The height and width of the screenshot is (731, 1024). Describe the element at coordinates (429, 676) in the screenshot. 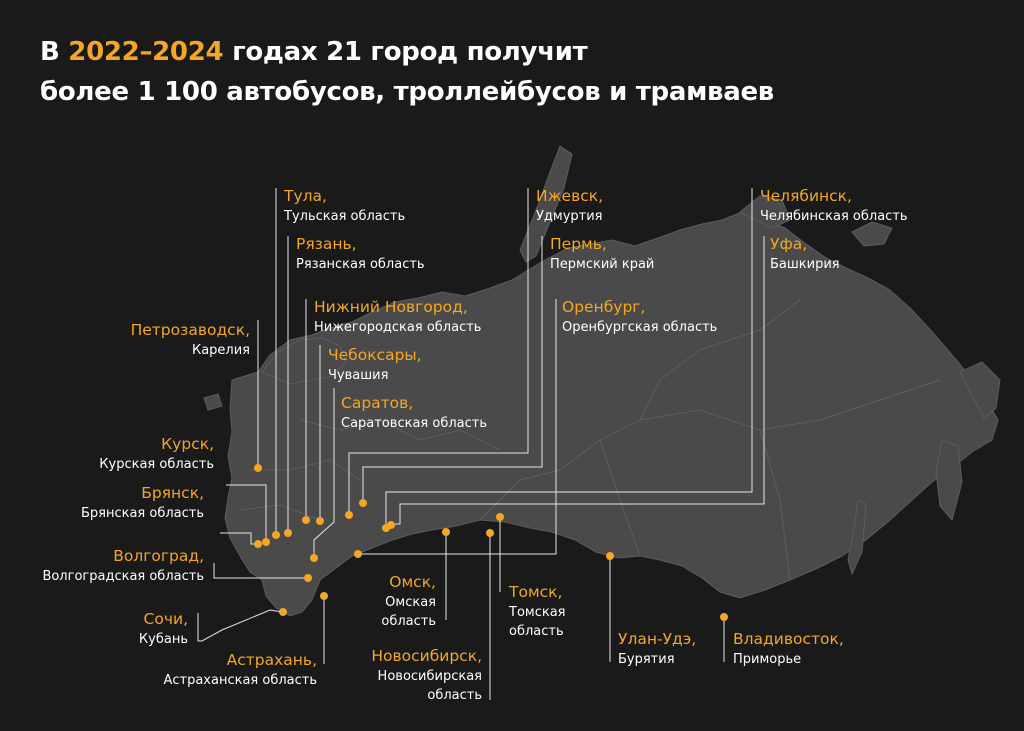

I see `region-name: Новосибирская` at that location.